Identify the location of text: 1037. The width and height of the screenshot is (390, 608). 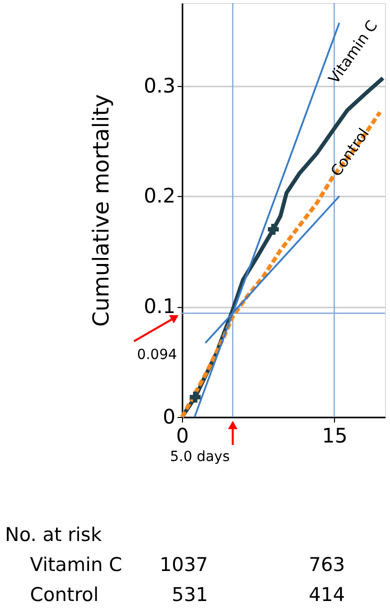
(184, 565).